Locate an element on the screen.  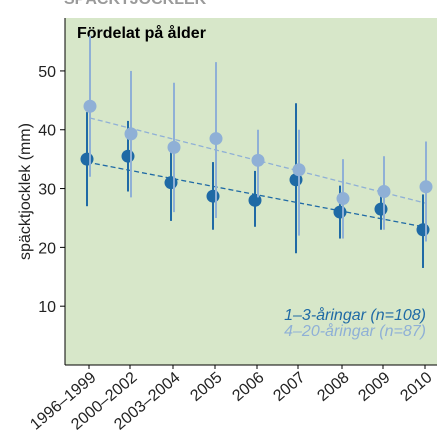
y-axis-label: späcktjocklek (mm) is located at coordinates (25, 191).